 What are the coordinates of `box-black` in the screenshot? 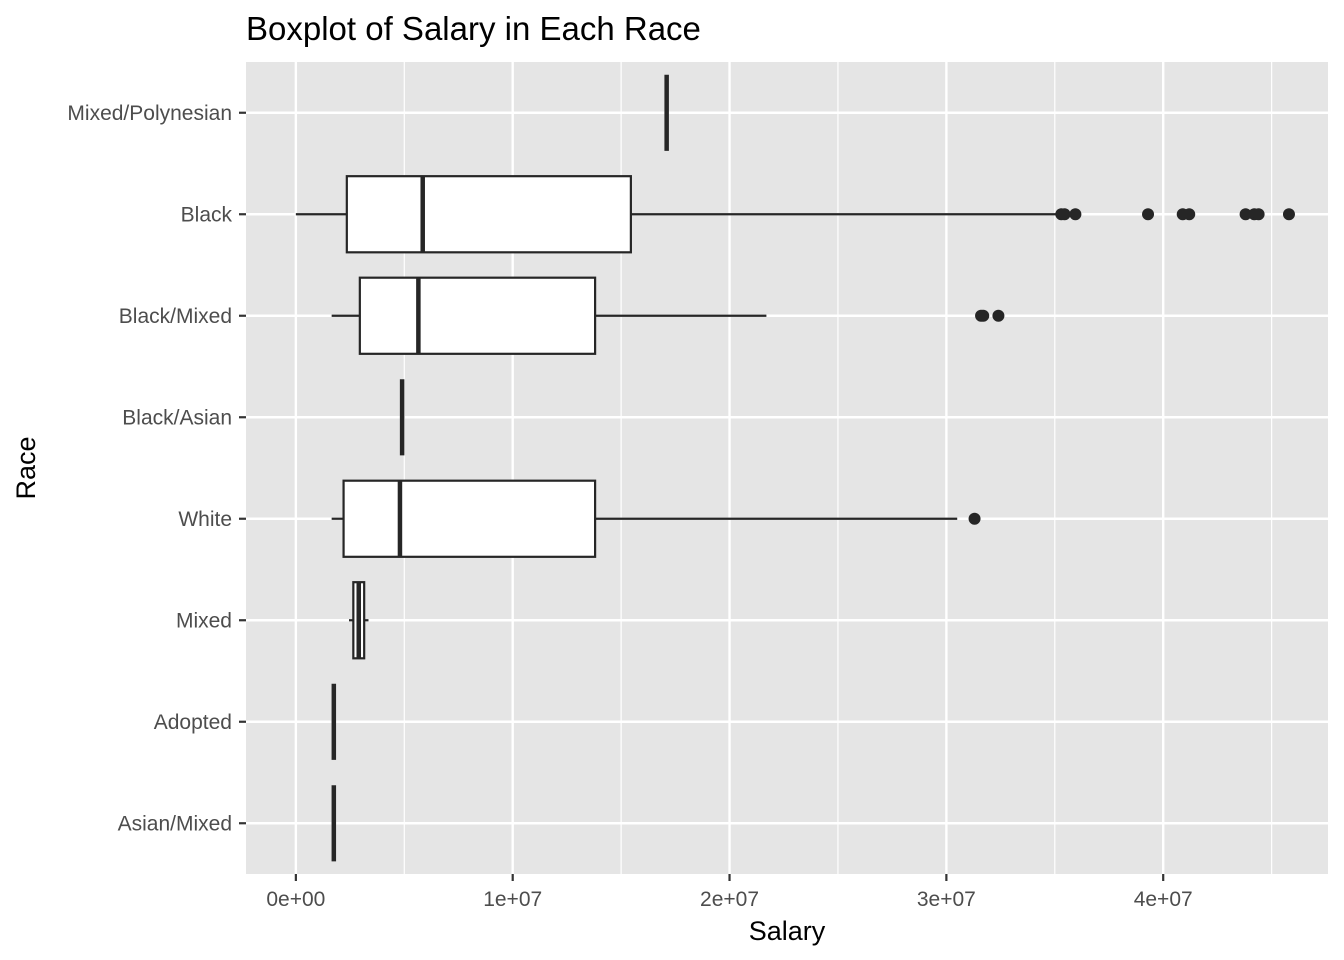 It's located at (795, 214).